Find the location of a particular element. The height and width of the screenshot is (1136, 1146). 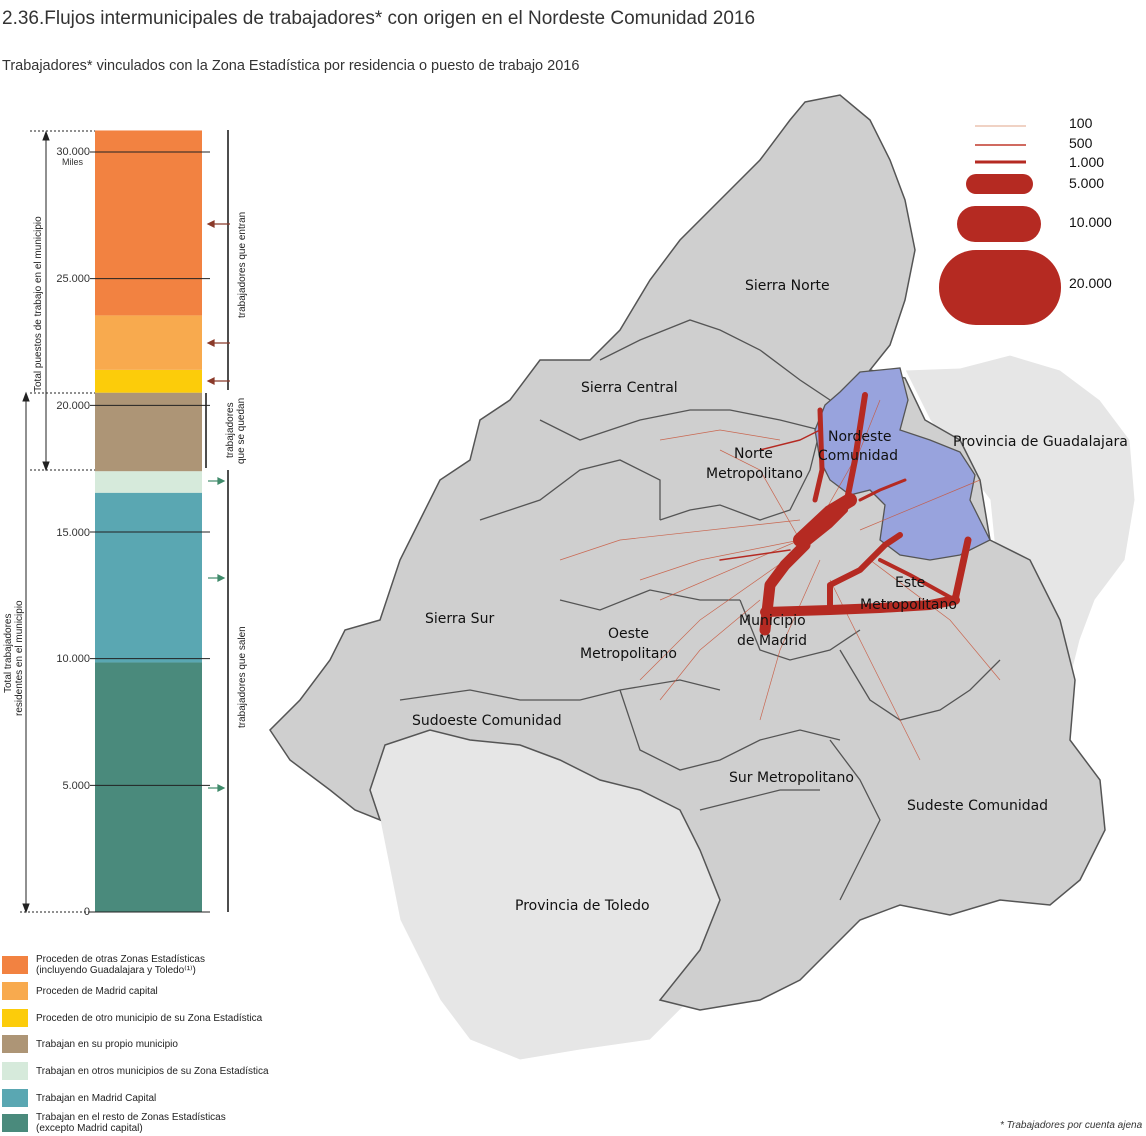

flow-legend-label: 1.000 is located at coordinates (1087, 162).